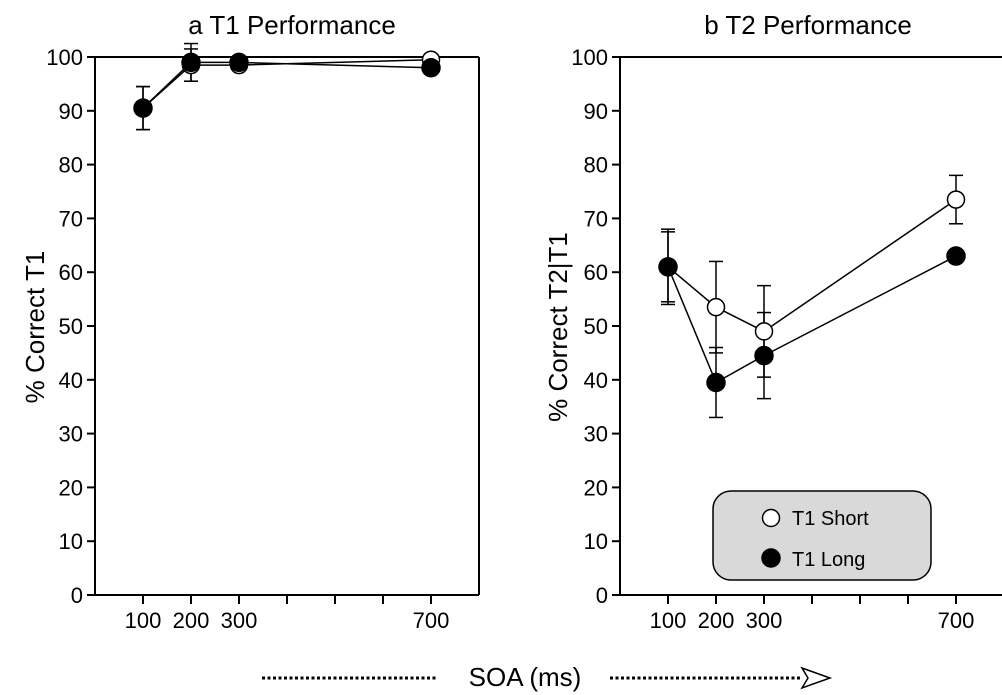  I want to click on panel-b-x-tick-label: 700, so click(956, 620).